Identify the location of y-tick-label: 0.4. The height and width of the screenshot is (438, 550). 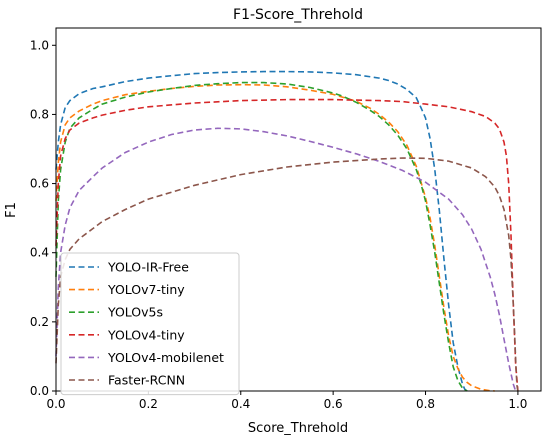
(39, 253).